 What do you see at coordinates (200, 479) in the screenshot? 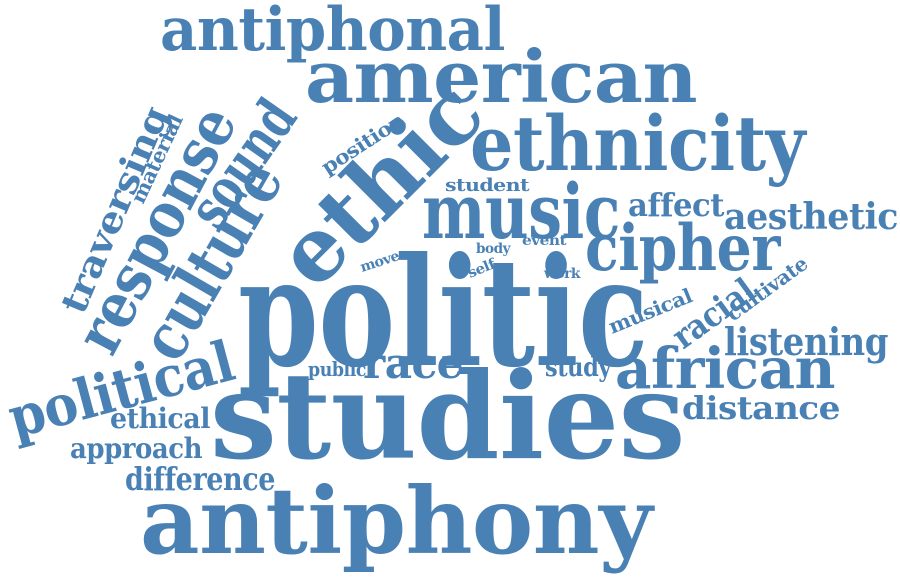
I see `word-difference: difference` at bounding box center [200, 479].